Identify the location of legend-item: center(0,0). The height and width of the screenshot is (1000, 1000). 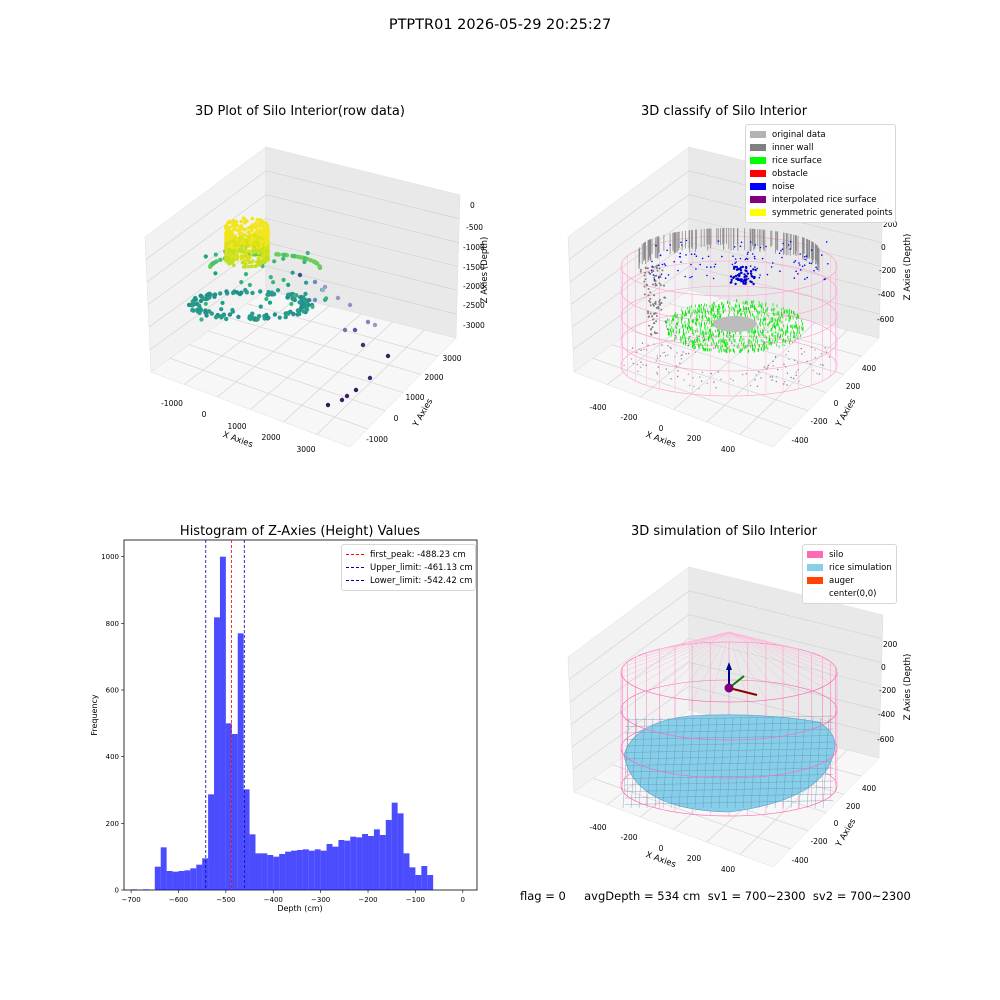
(849, 593).